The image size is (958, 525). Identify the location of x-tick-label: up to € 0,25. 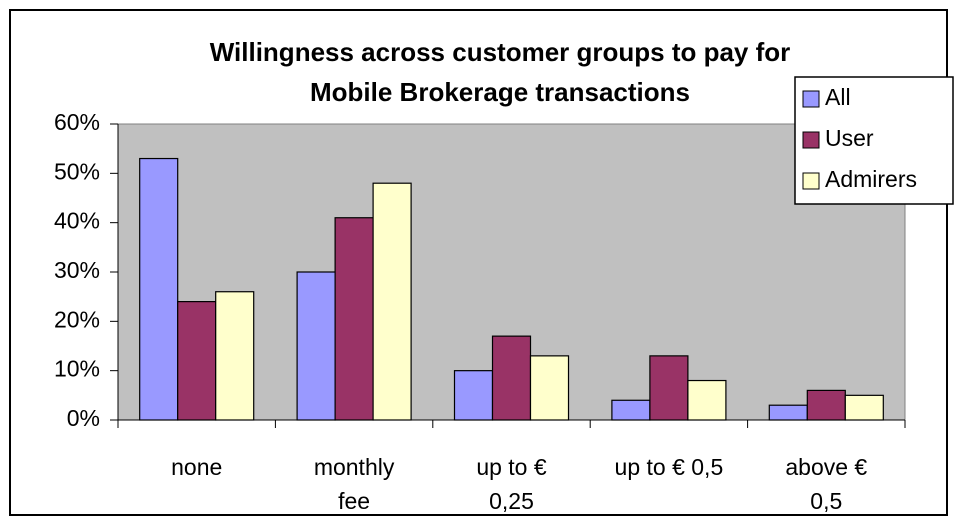
(511, 484).